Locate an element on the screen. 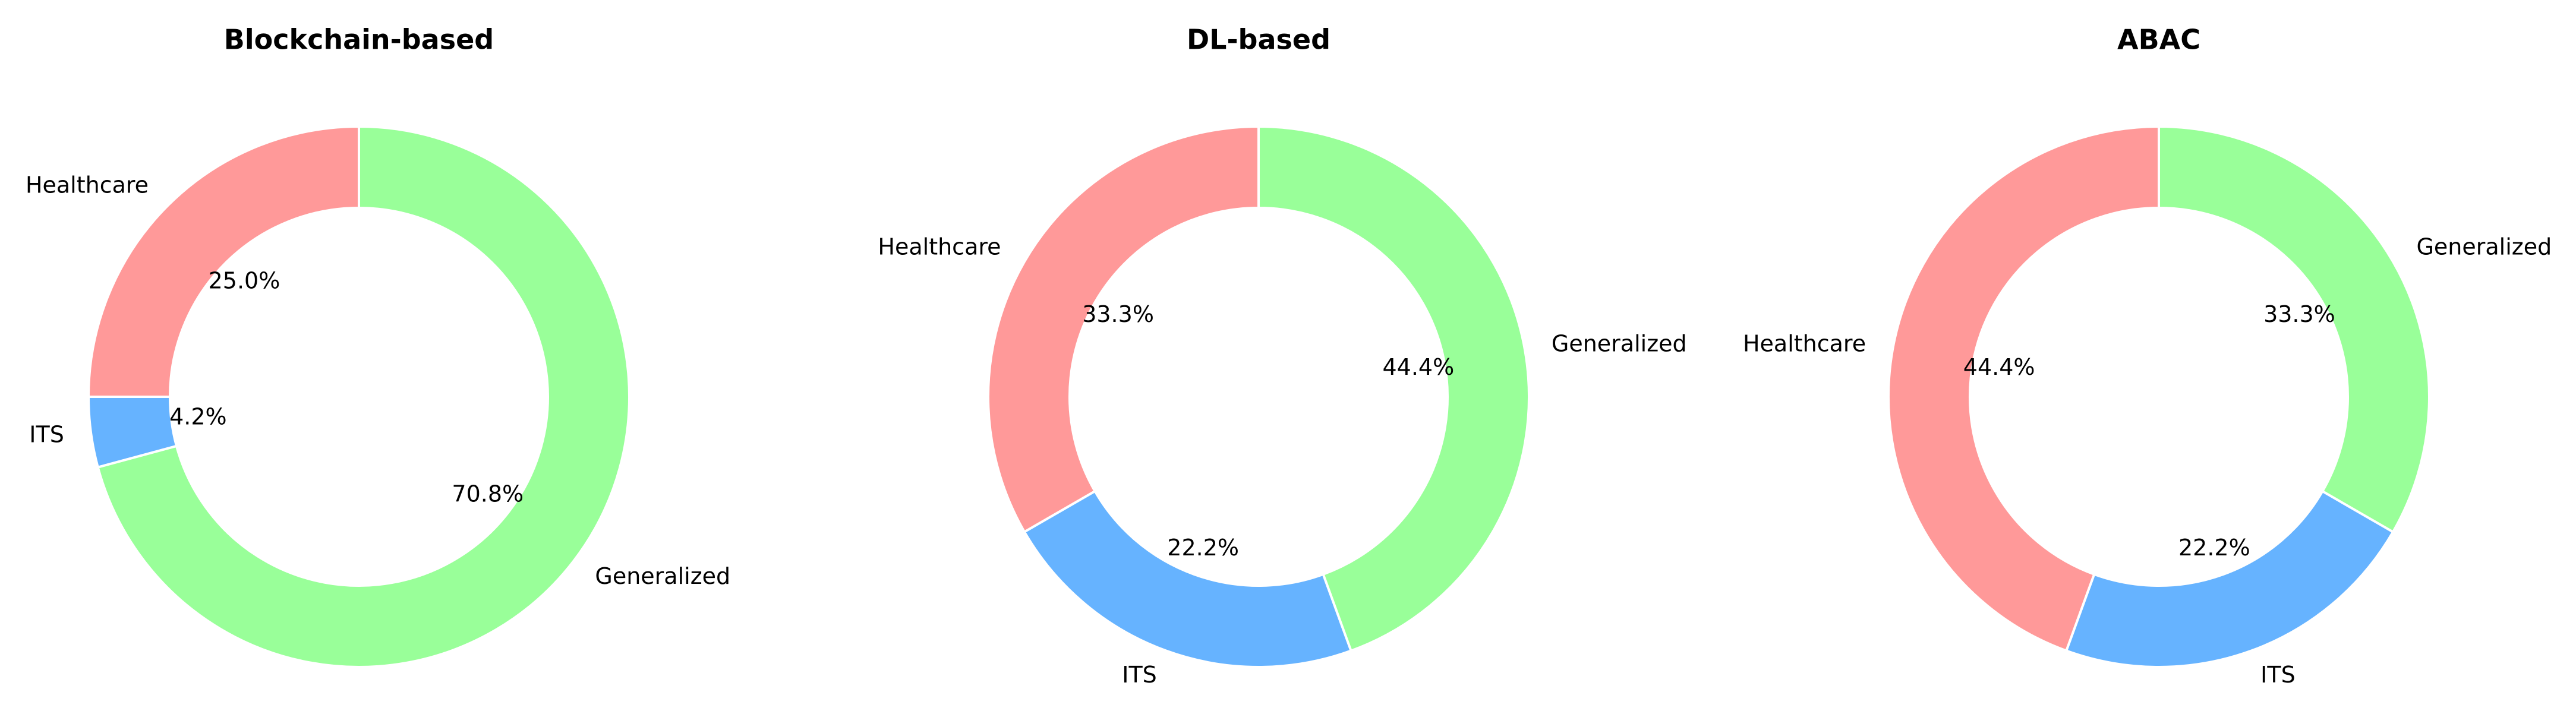 The width and height of the screenshot is (2576, 711). percent-label-its: 4.2% is located at coordinates (198, 416).